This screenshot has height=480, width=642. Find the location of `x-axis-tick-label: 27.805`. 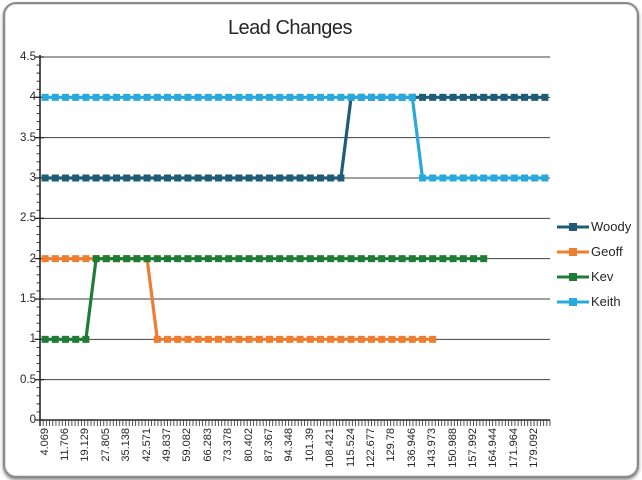

x-axis-tick-label: 27.805 is located at coordinates (105, 445).